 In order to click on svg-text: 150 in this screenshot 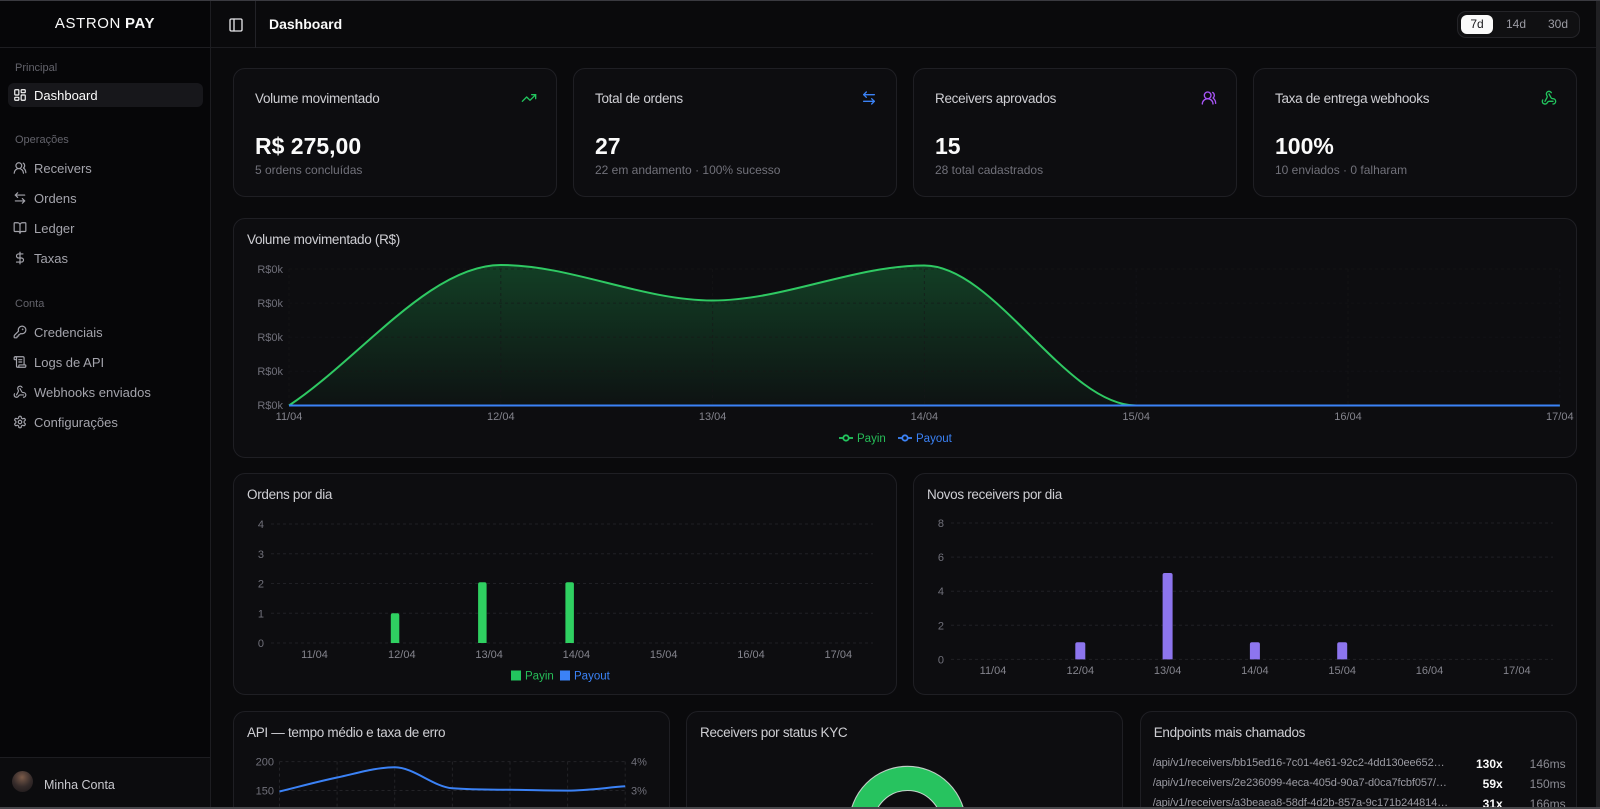, I will do `click(265, 792)`.